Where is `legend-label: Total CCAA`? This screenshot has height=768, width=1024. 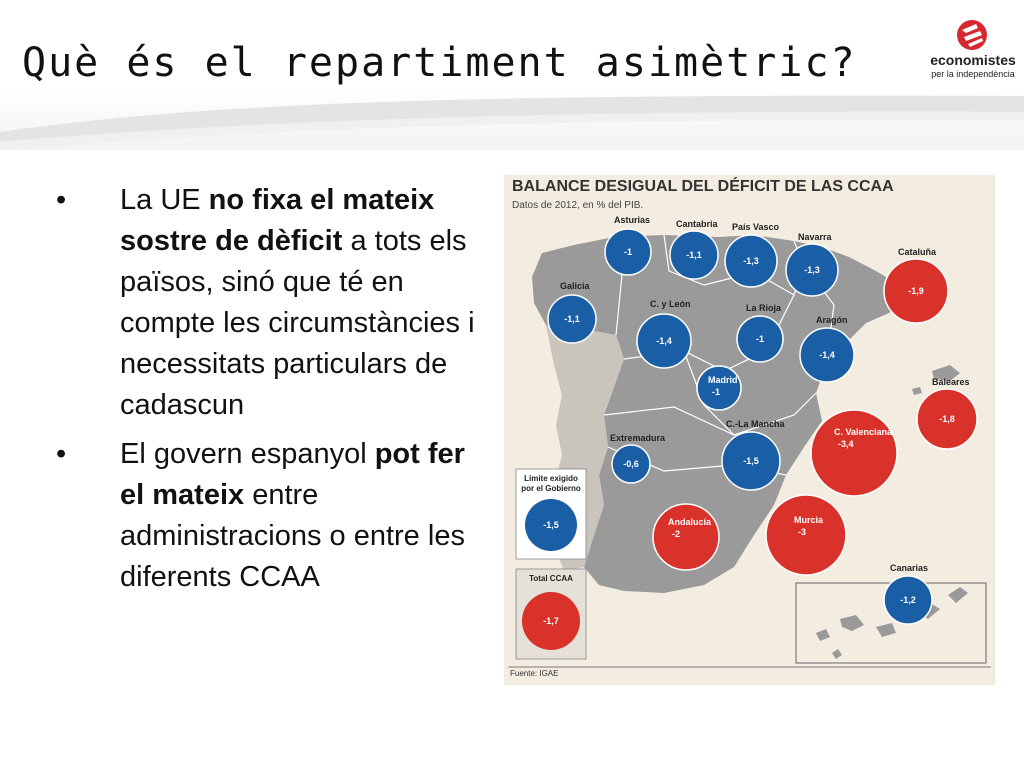
legend-label: Total CCAA is located at coordinates (551, 578).